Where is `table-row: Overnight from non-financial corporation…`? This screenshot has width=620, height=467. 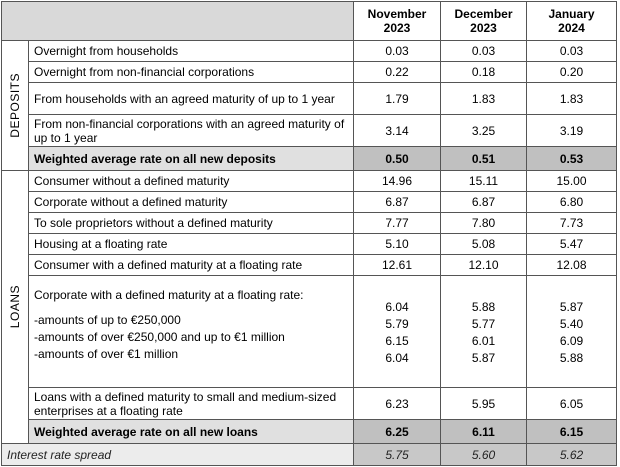 table-row: Overnight from non-financial corporation… is located at coordinates (309, 72).